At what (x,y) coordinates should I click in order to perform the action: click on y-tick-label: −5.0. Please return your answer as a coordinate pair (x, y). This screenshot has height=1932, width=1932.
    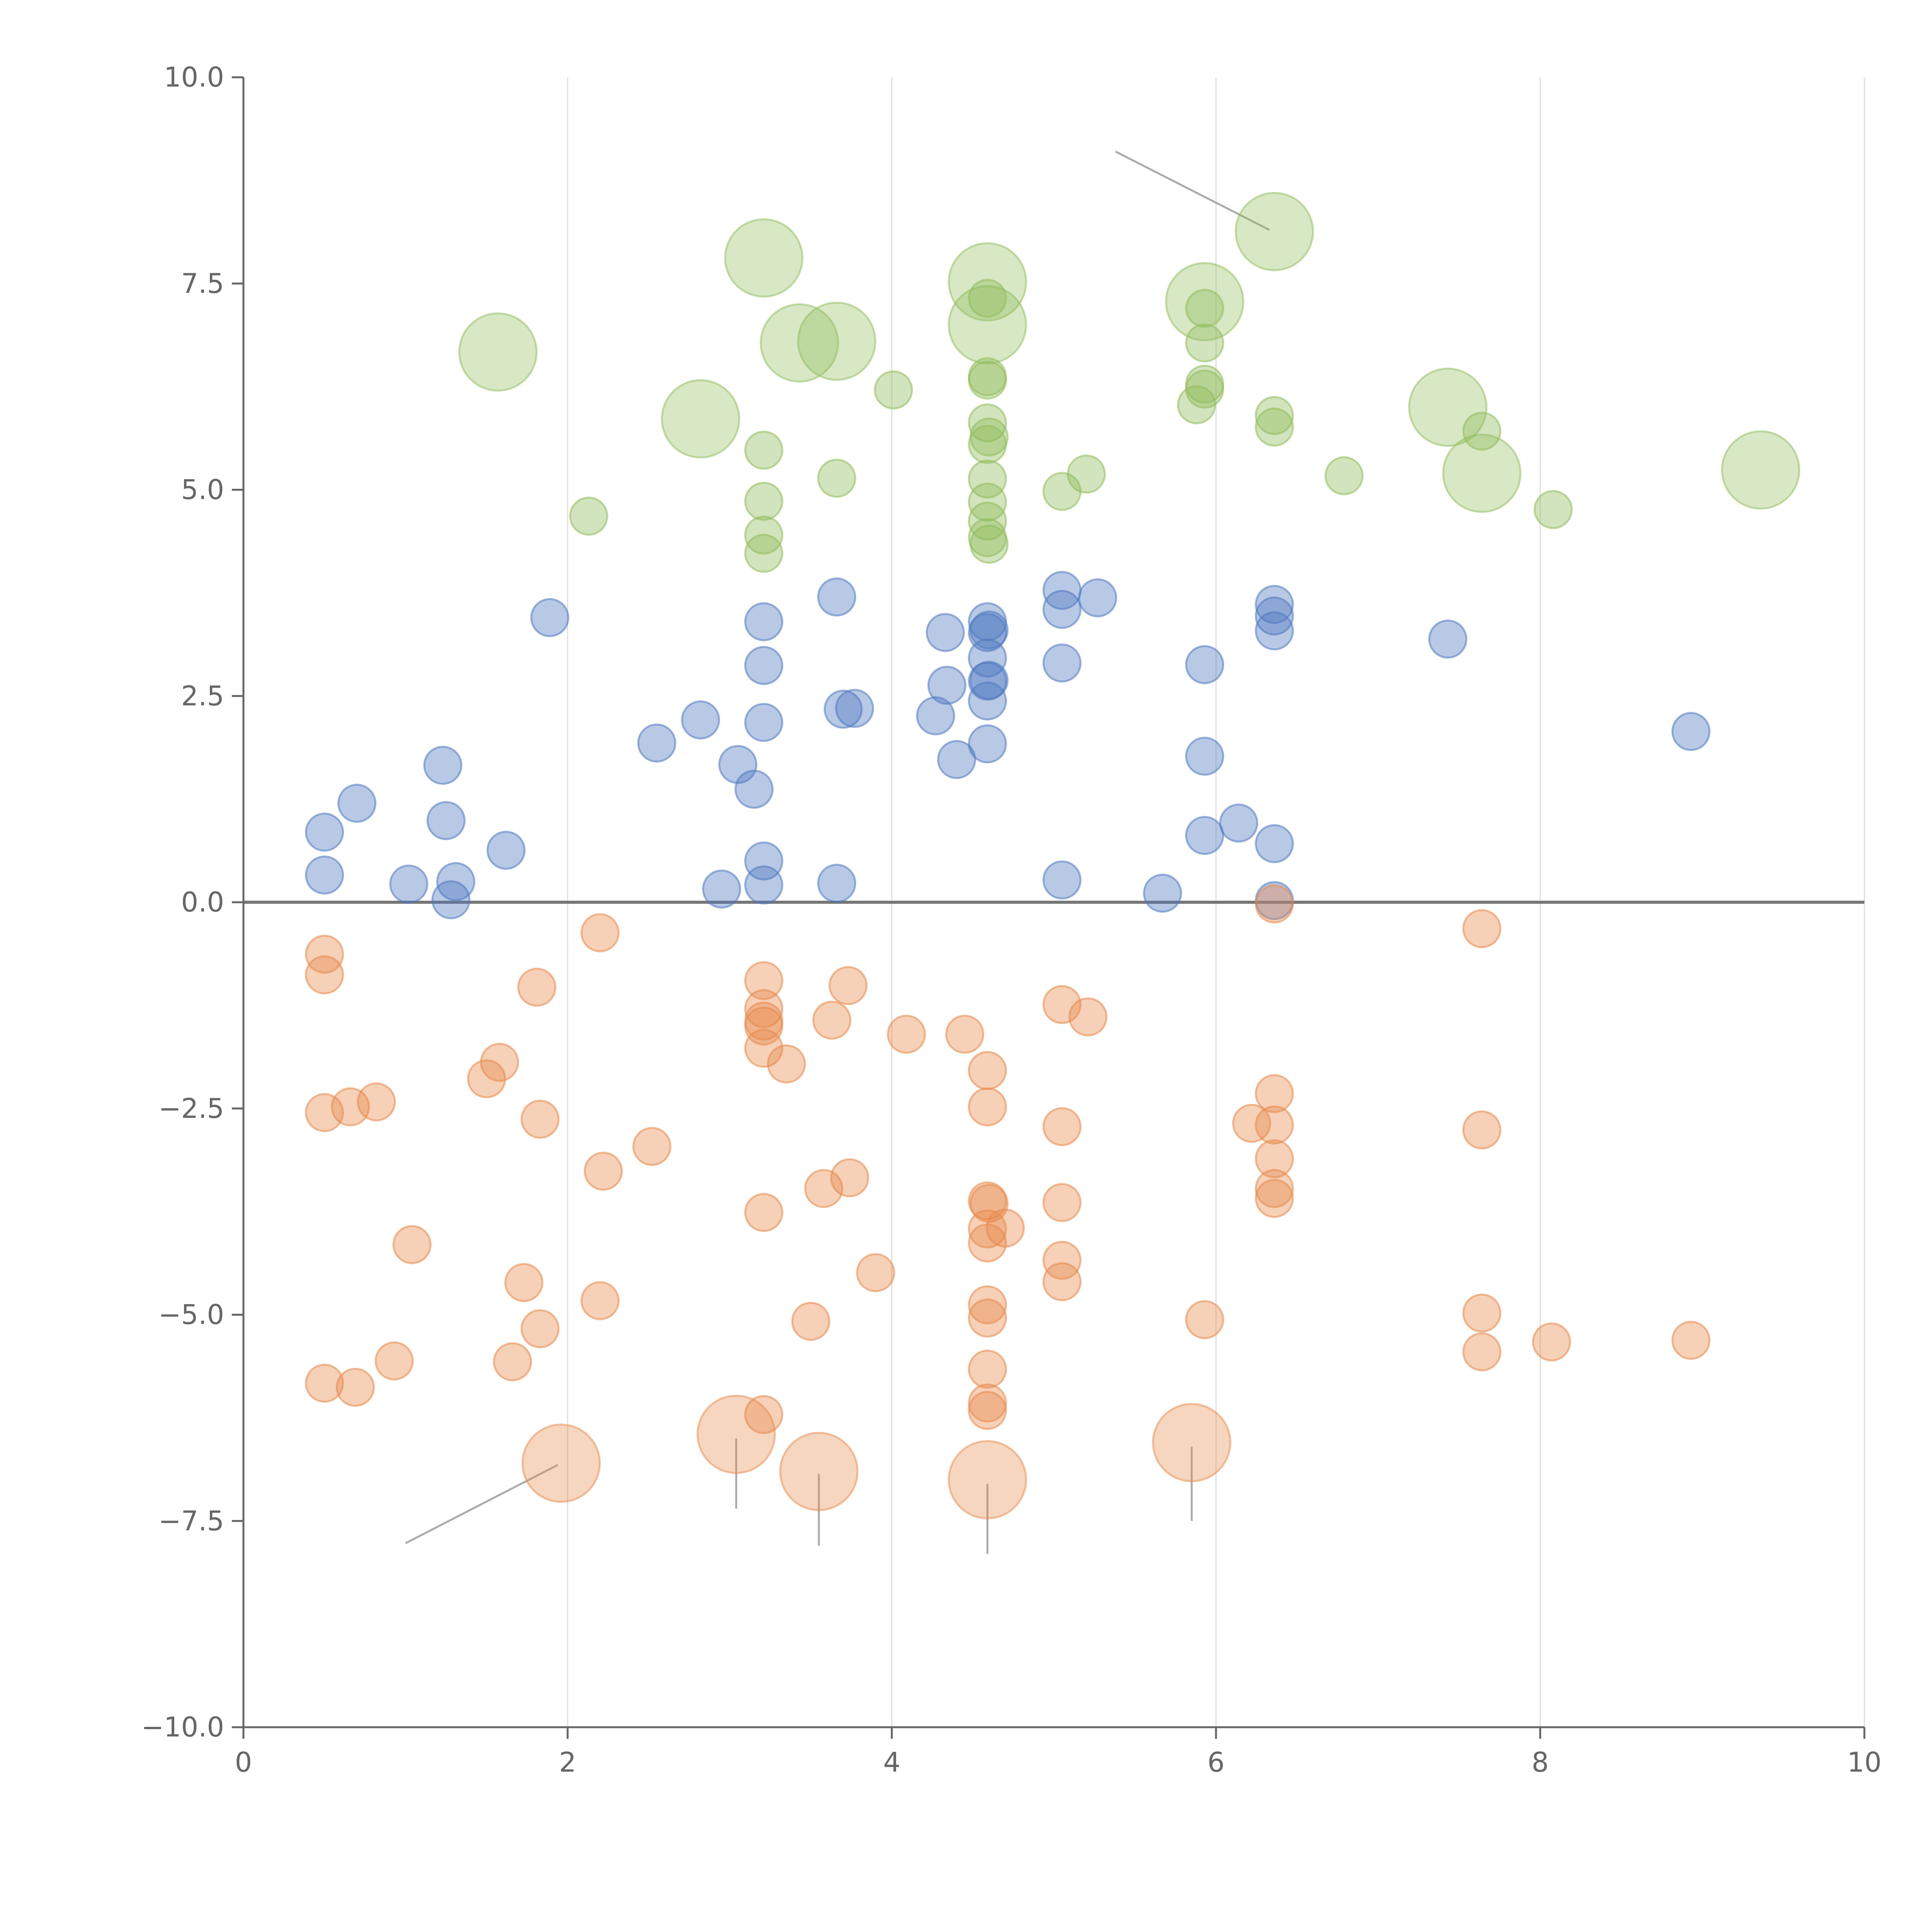
    Looking at the image, I should click on (191, 1315).